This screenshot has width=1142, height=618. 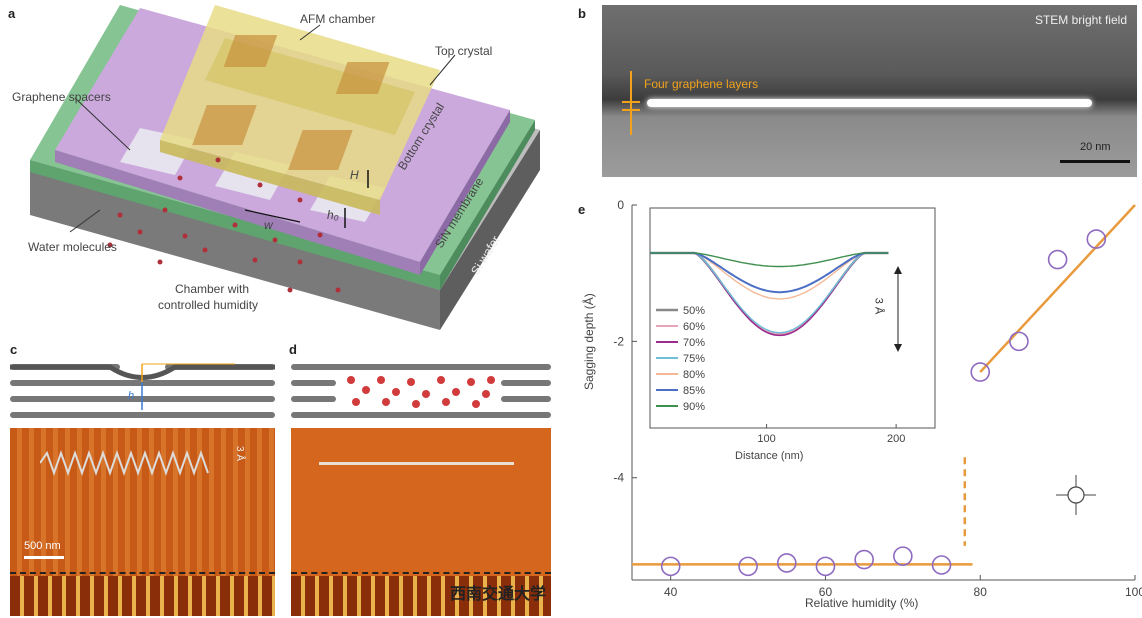 What do you see at coordinates (1095, 161) in the screenshot?
I see `scale-bar` at bounding box center [1095, 161].